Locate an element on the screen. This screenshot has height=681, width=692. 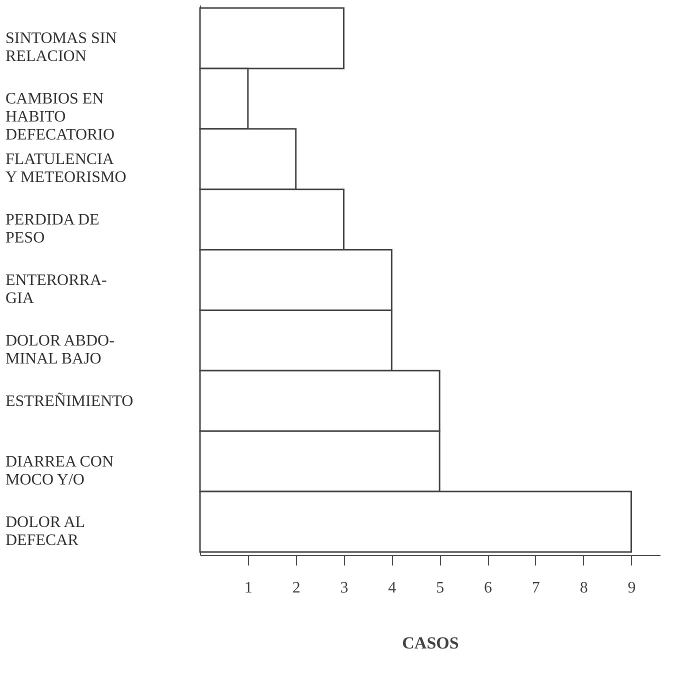
x-tick-label: 5 is located at coordinates (440, 588).